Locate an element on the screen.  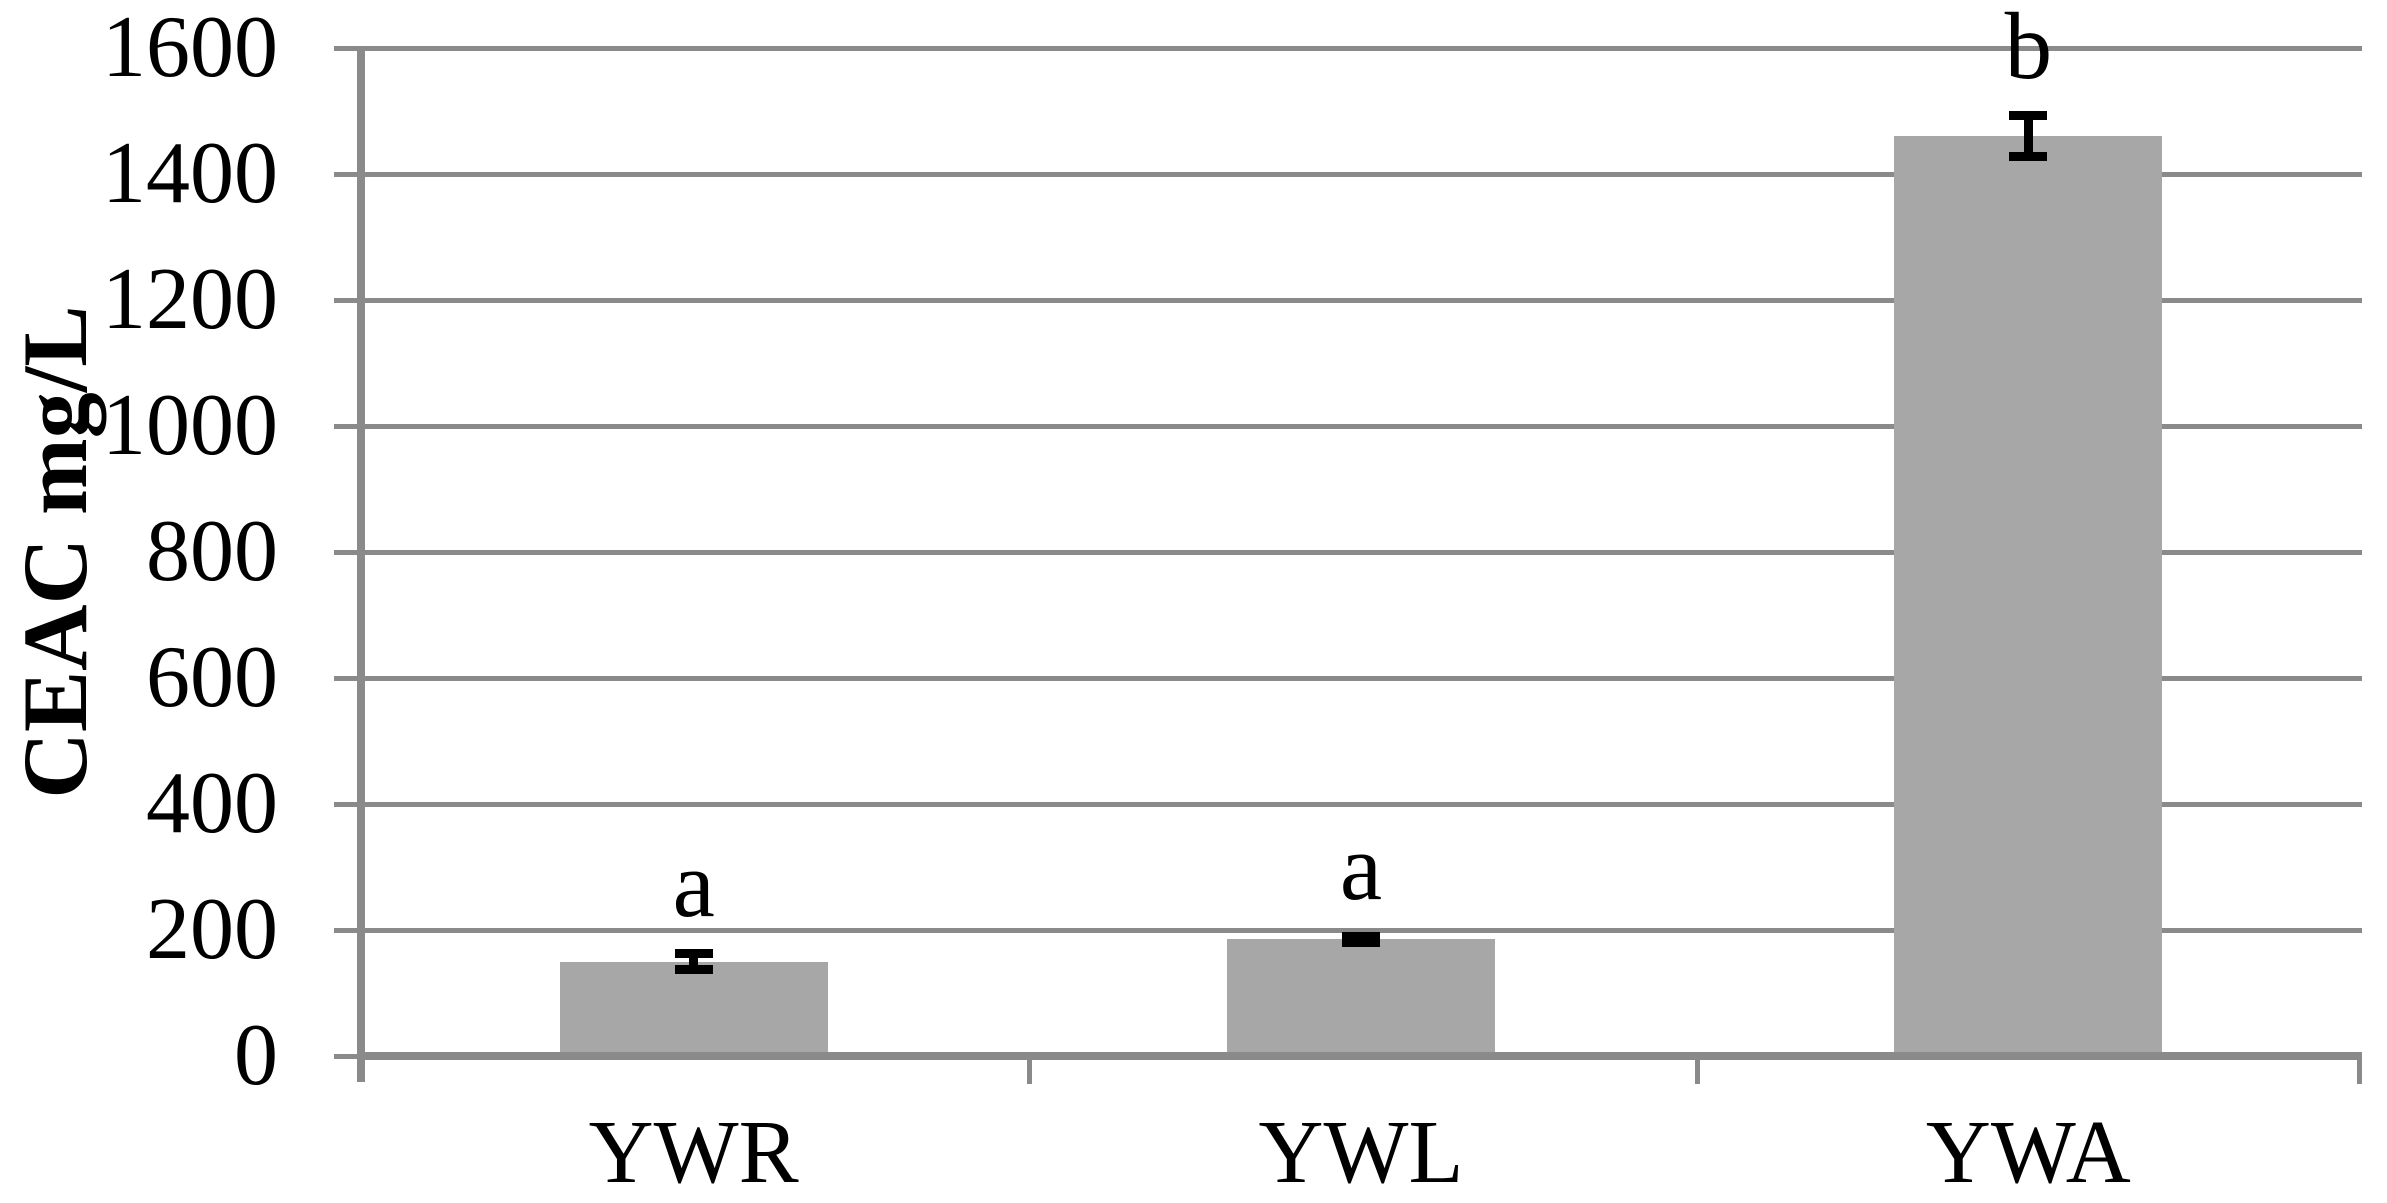
y-tick-label: 1200 is located at coordinates (190, 299).